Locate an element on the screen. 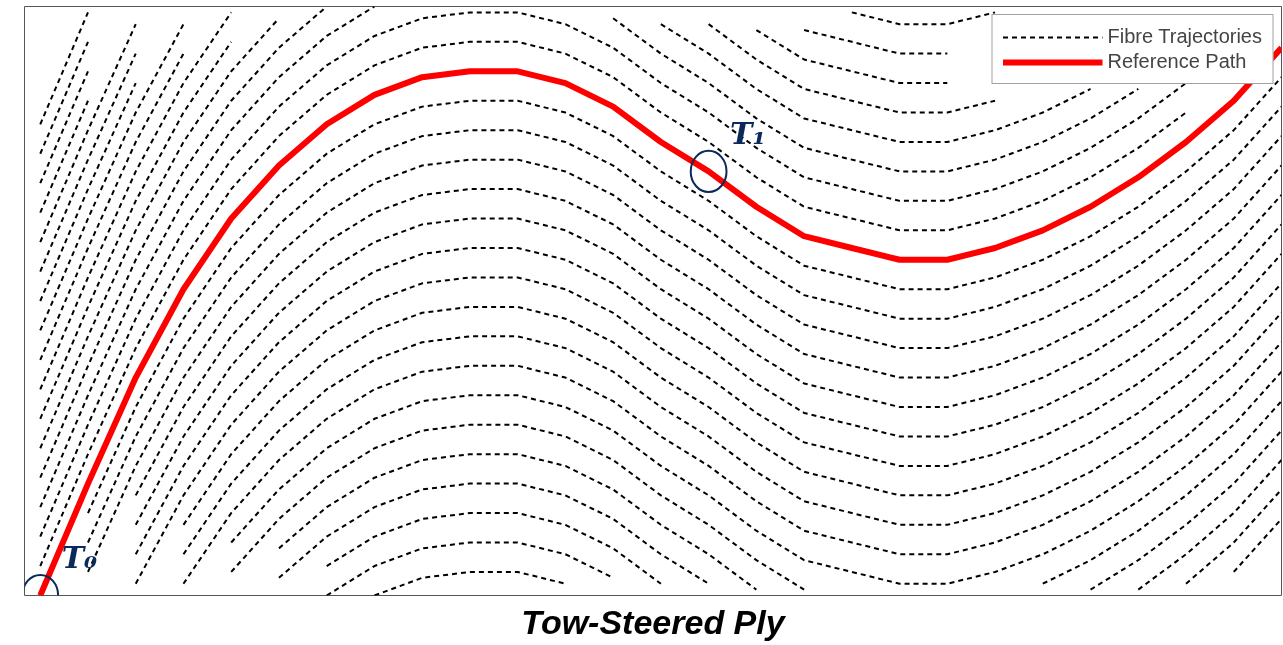  legend-label: Reference Path is located at coordinates (1177, 61).